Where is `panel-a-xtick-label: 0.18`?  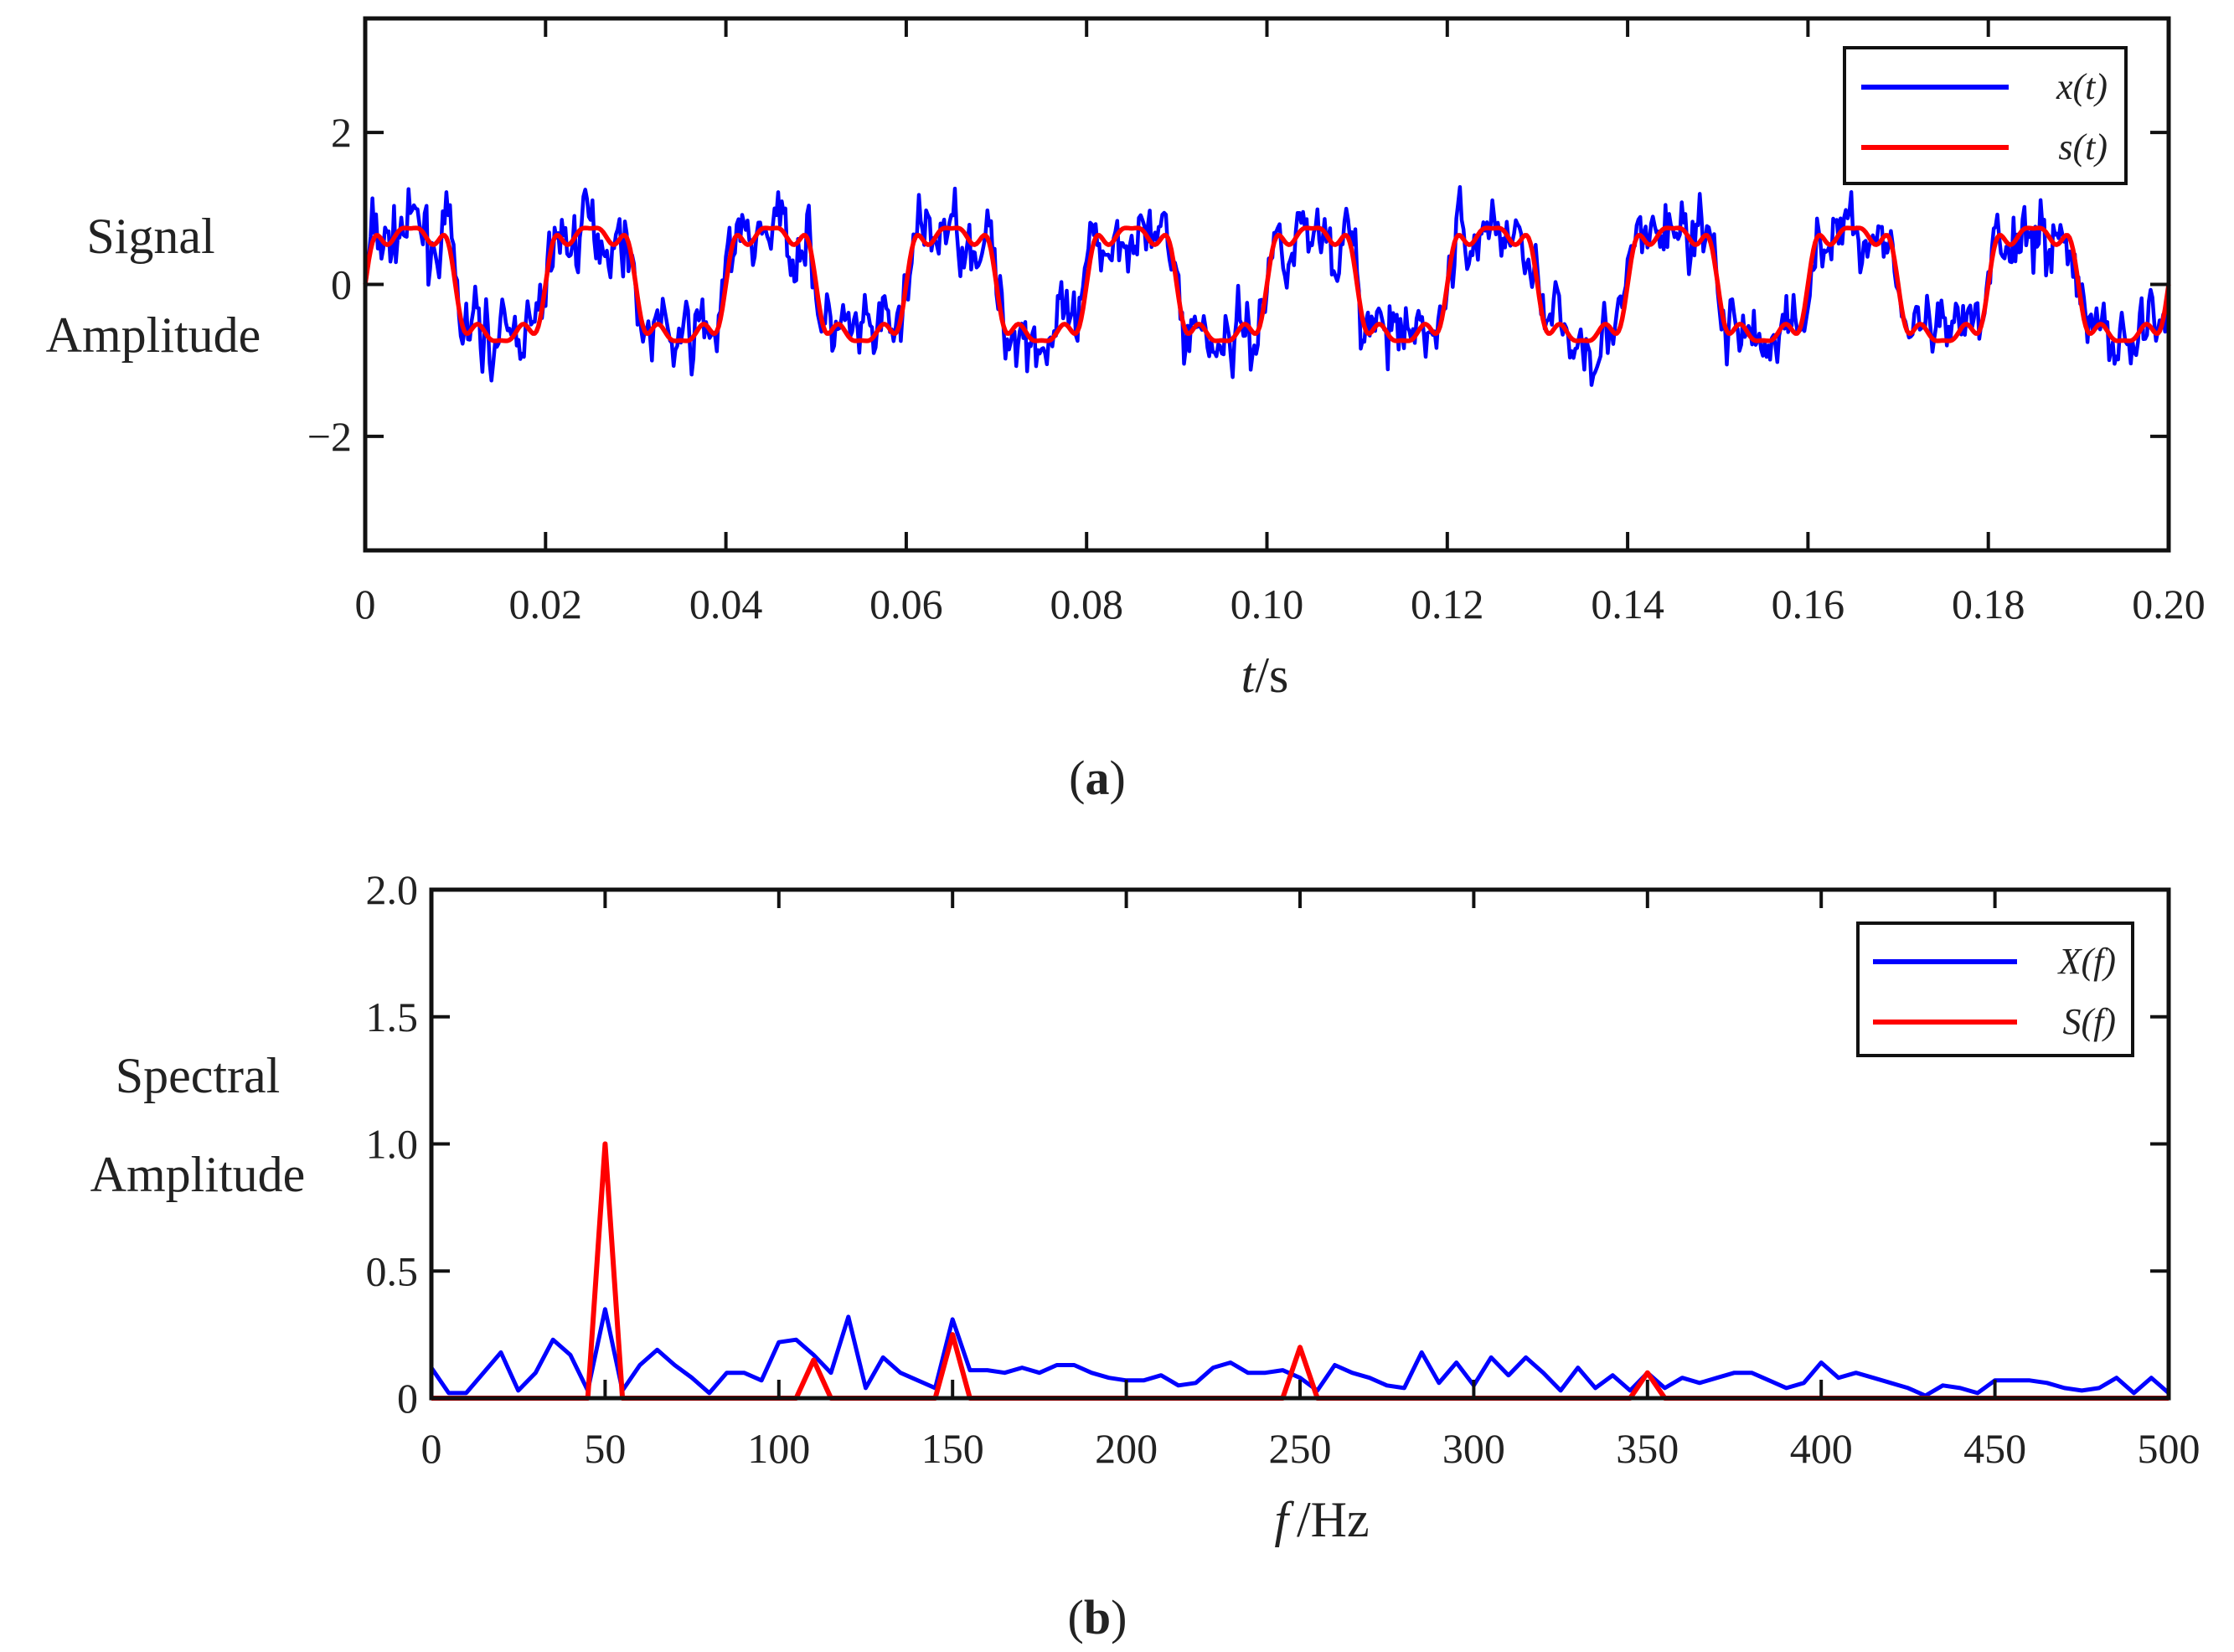 panel-a-xtick-label: 0.18 is located at coordinates (1988, 604).